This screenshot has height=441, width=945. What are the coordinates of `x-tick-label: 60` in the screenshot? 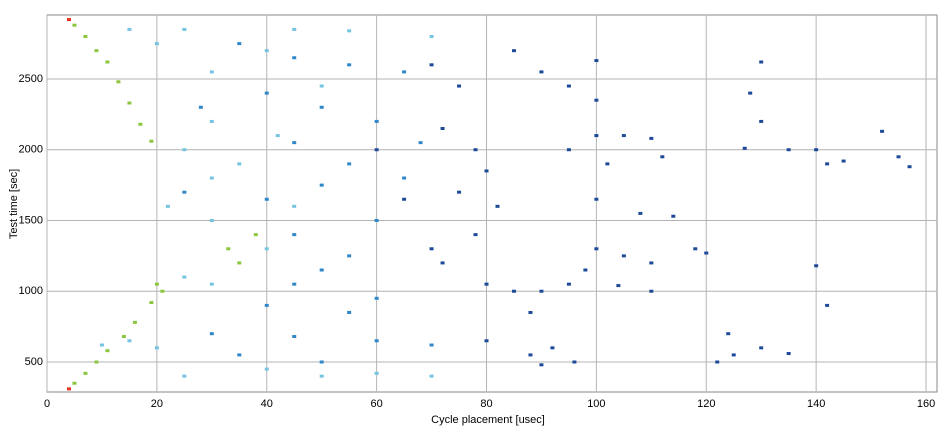 It's located at (377, 404).